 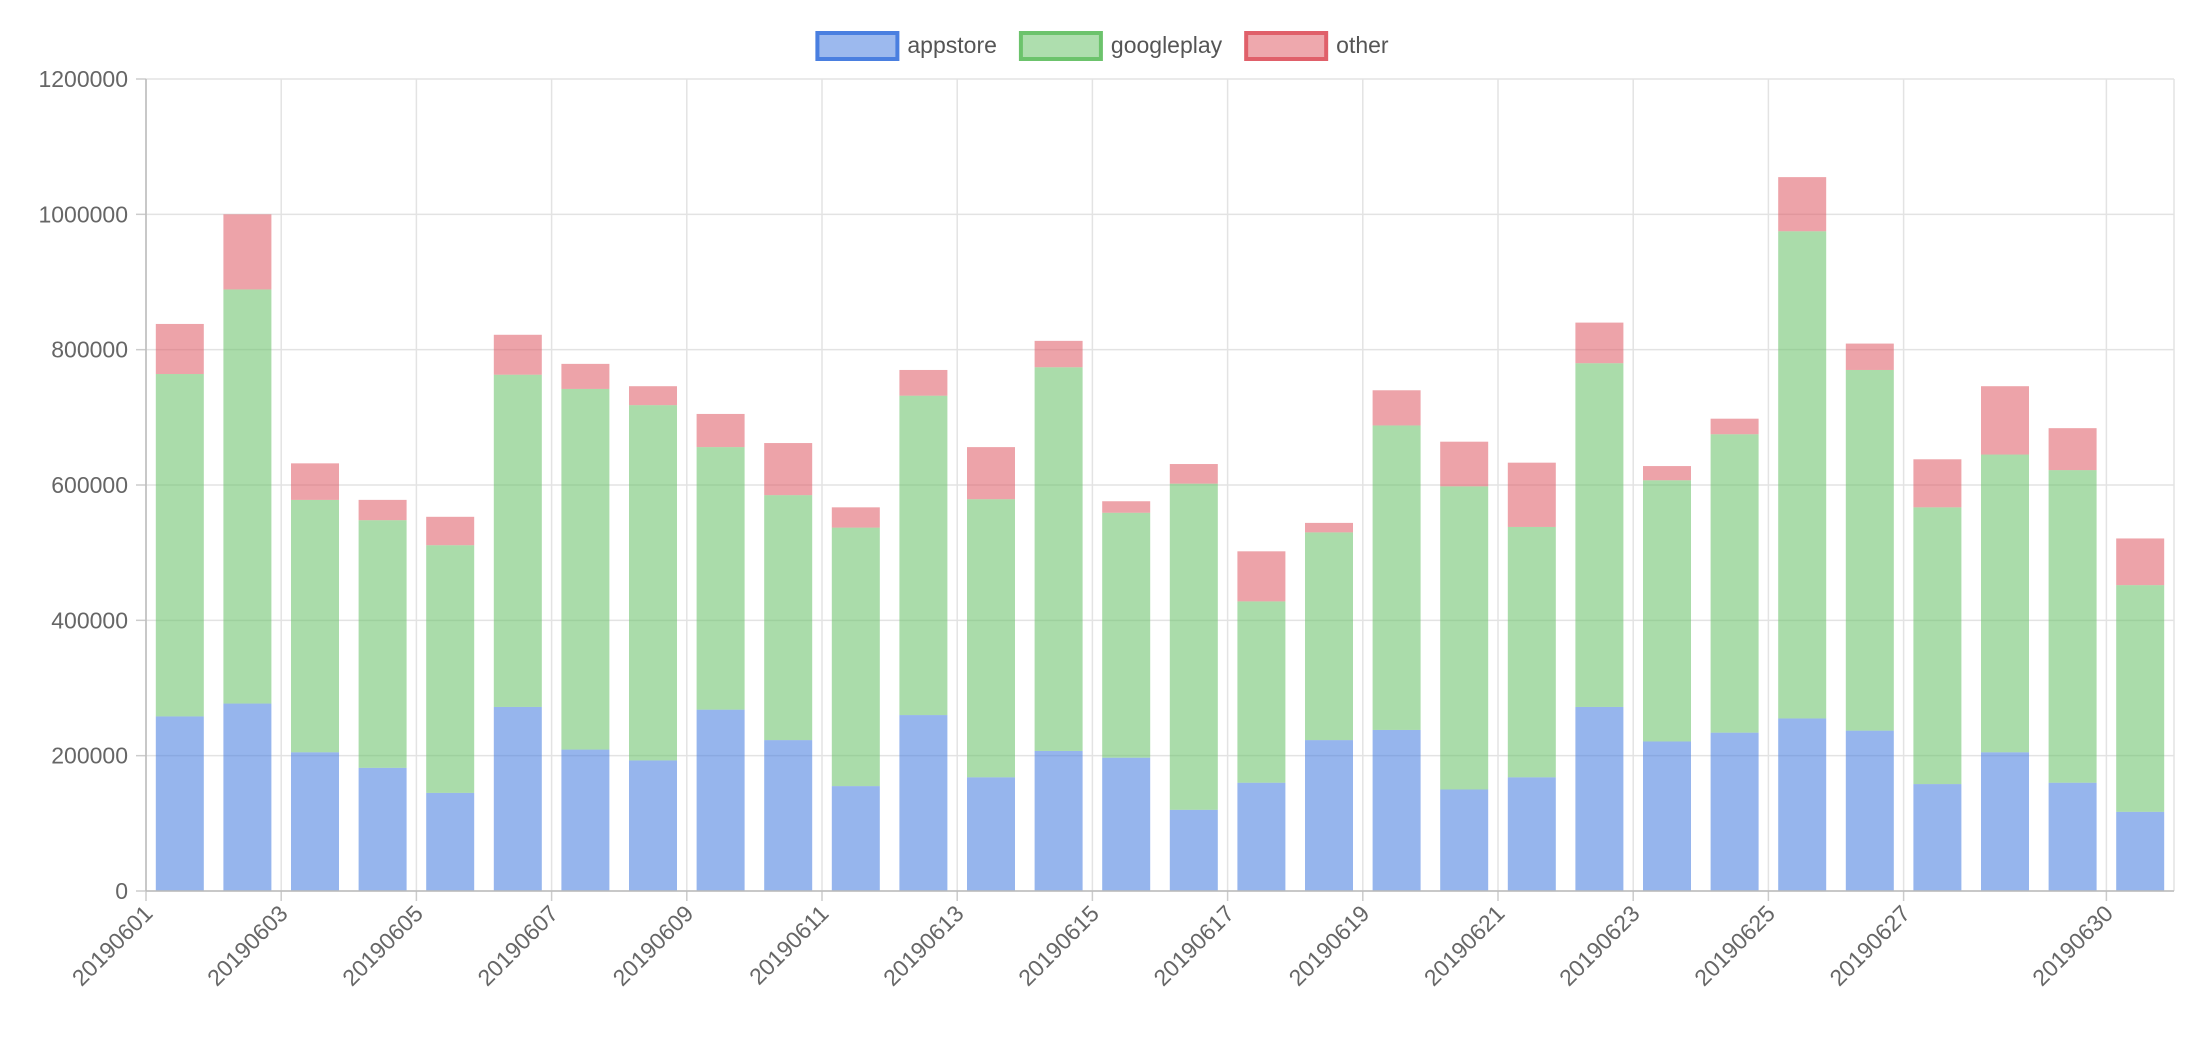 I want to click on legend-item-appstore: appstore, so click(x=906, y=46).